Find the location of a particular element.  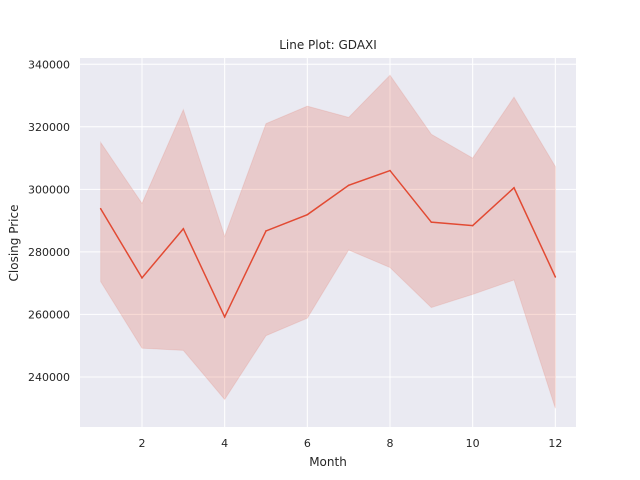

y-axis-label: Closing Price is located at coordinates (14, 243).